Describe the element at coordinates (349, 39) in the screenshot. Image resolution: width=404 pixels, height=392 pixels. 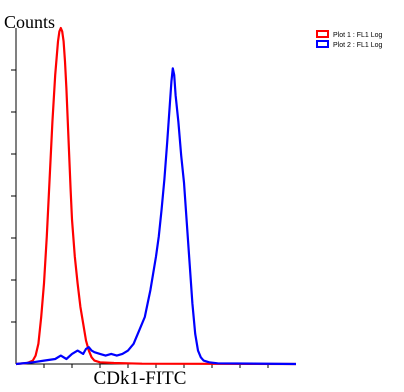
I see `legend: Plot 1 : FL1 Log Plot 2 : FL1 Log` at that location.